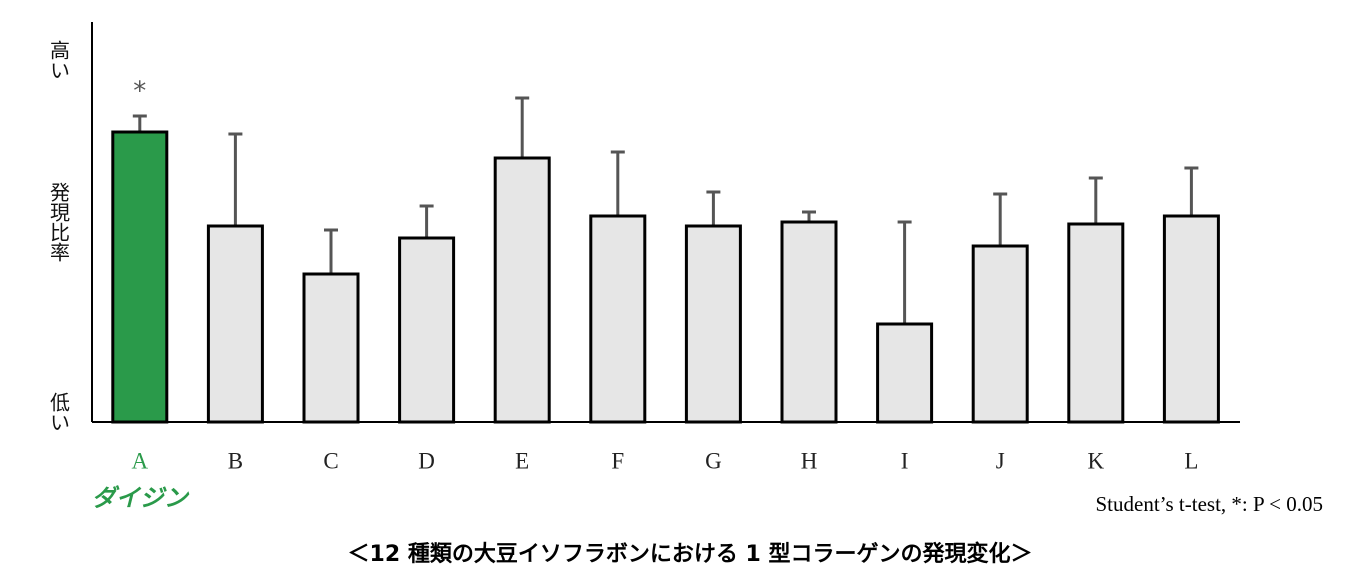 The width and height of the screenshot is (1371, 585). I want to click on footnote: Student’s t-test, *: P < 0.05, so click(1210, 504).